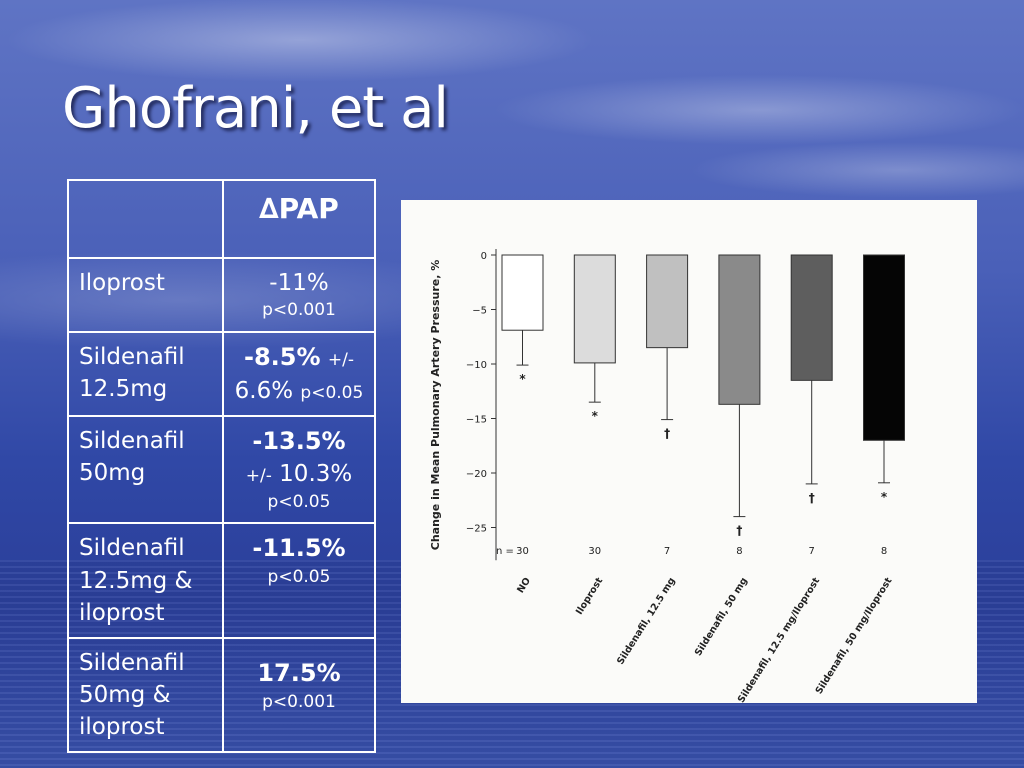 This screenshot has width=1024, height=768. Describe the element at coordinates (299, 672) in the screenshot. I see `row-main-value: 17.5%` at that location.